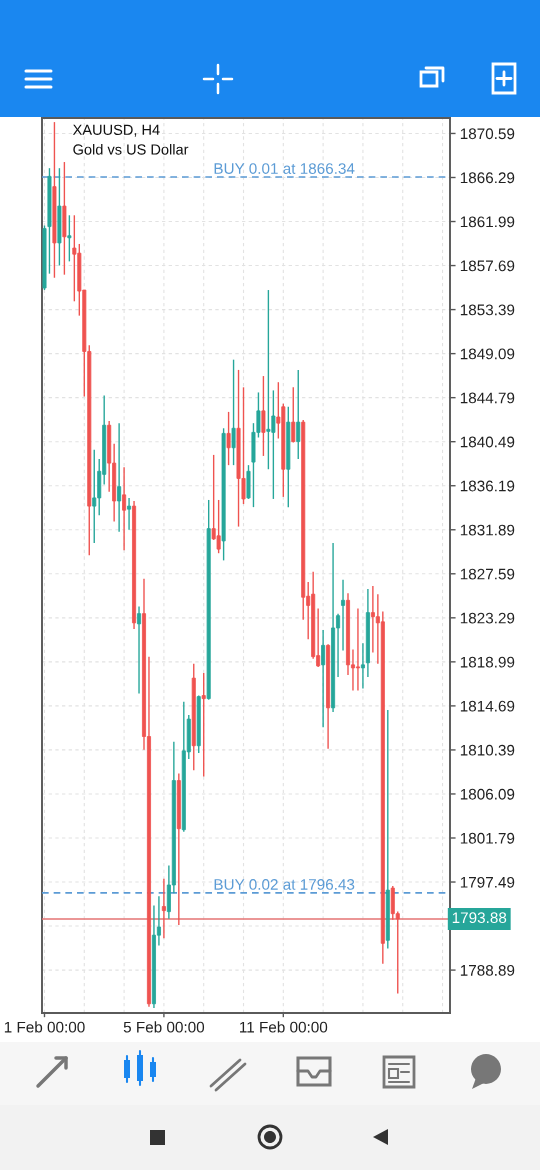 This screenshot has width=540, height=1170. Describe the element at coordinates (487, 838) in the screenshot. I see `y-tick-label: 1801.79` at that location.